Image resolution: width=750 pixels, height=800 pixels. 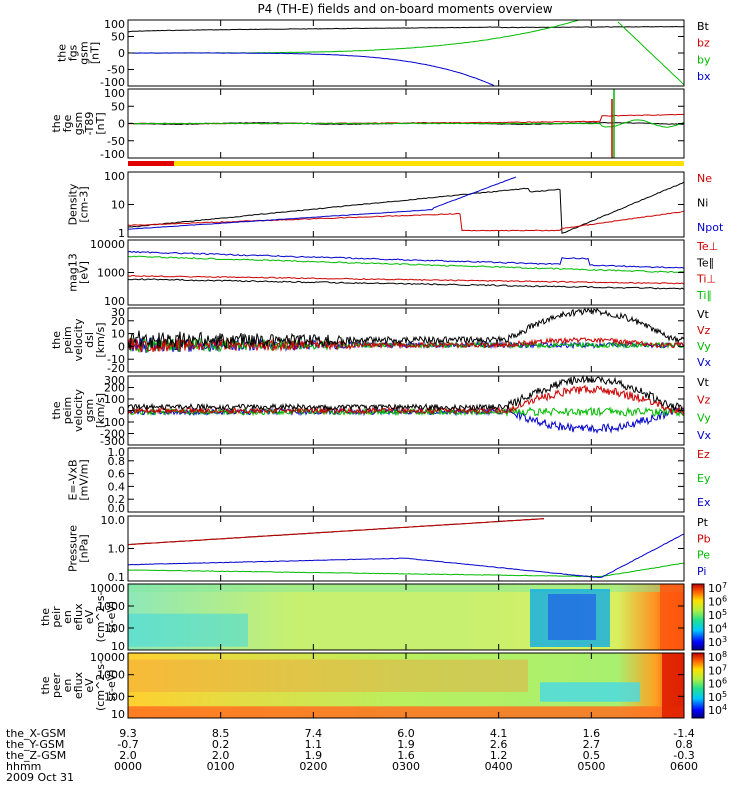 I want to click on legend-item-bt: Bt, so click(x=703, y=26).